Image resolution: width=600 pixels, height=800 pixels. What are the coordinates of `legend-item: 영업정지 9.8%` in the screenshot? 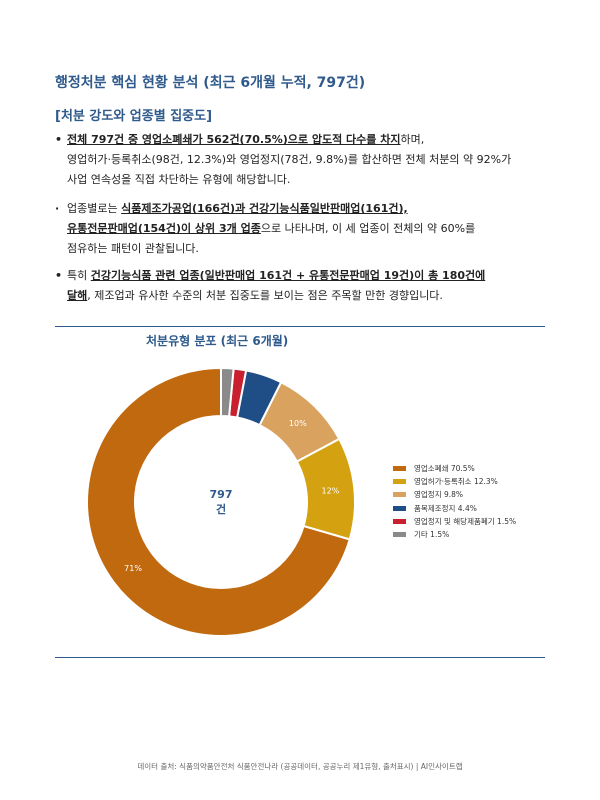 It's located at (454, 494).